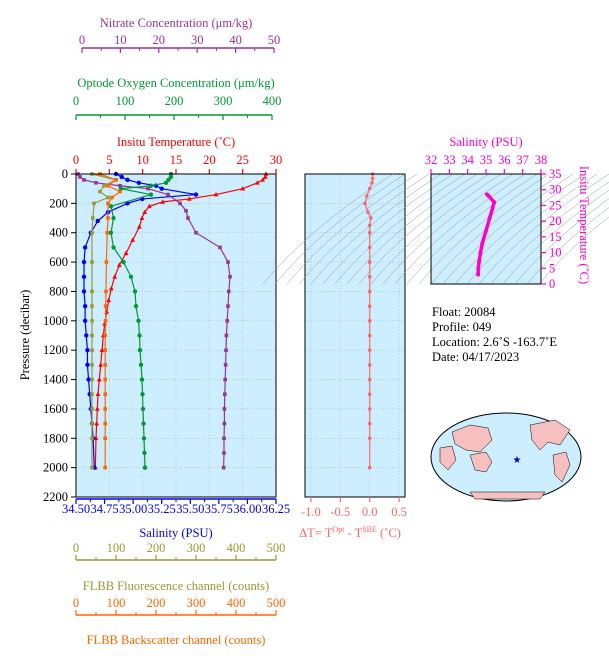 The width and height of the screenshot is (609, 663). What do you see at coordinates (55, 497) in the screenshot?
I see `pressure-axis-tick-label: 2200` at bounding box center [55, 497].